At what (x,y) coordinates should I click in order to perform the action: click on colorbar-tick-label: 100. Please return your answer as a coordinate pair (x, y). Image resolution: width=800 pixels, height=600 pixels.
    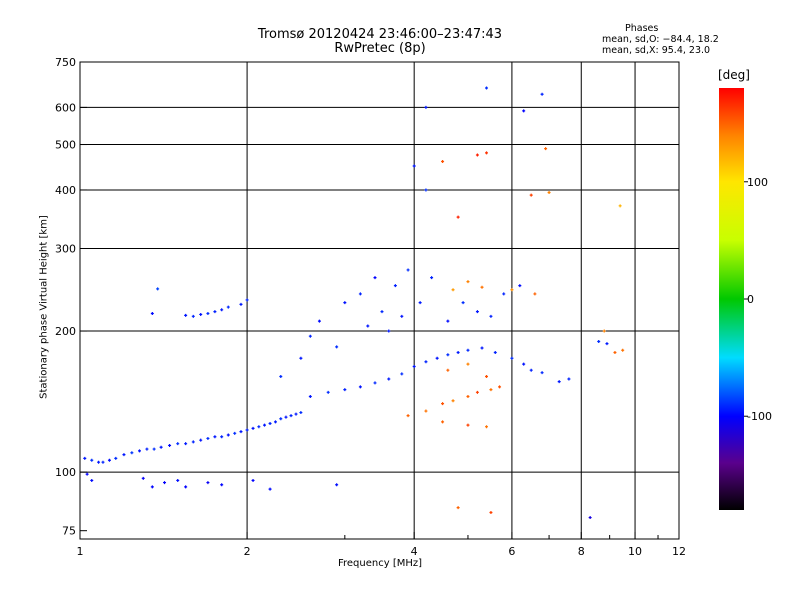
    Looking at the image, I should click on (757, 182).